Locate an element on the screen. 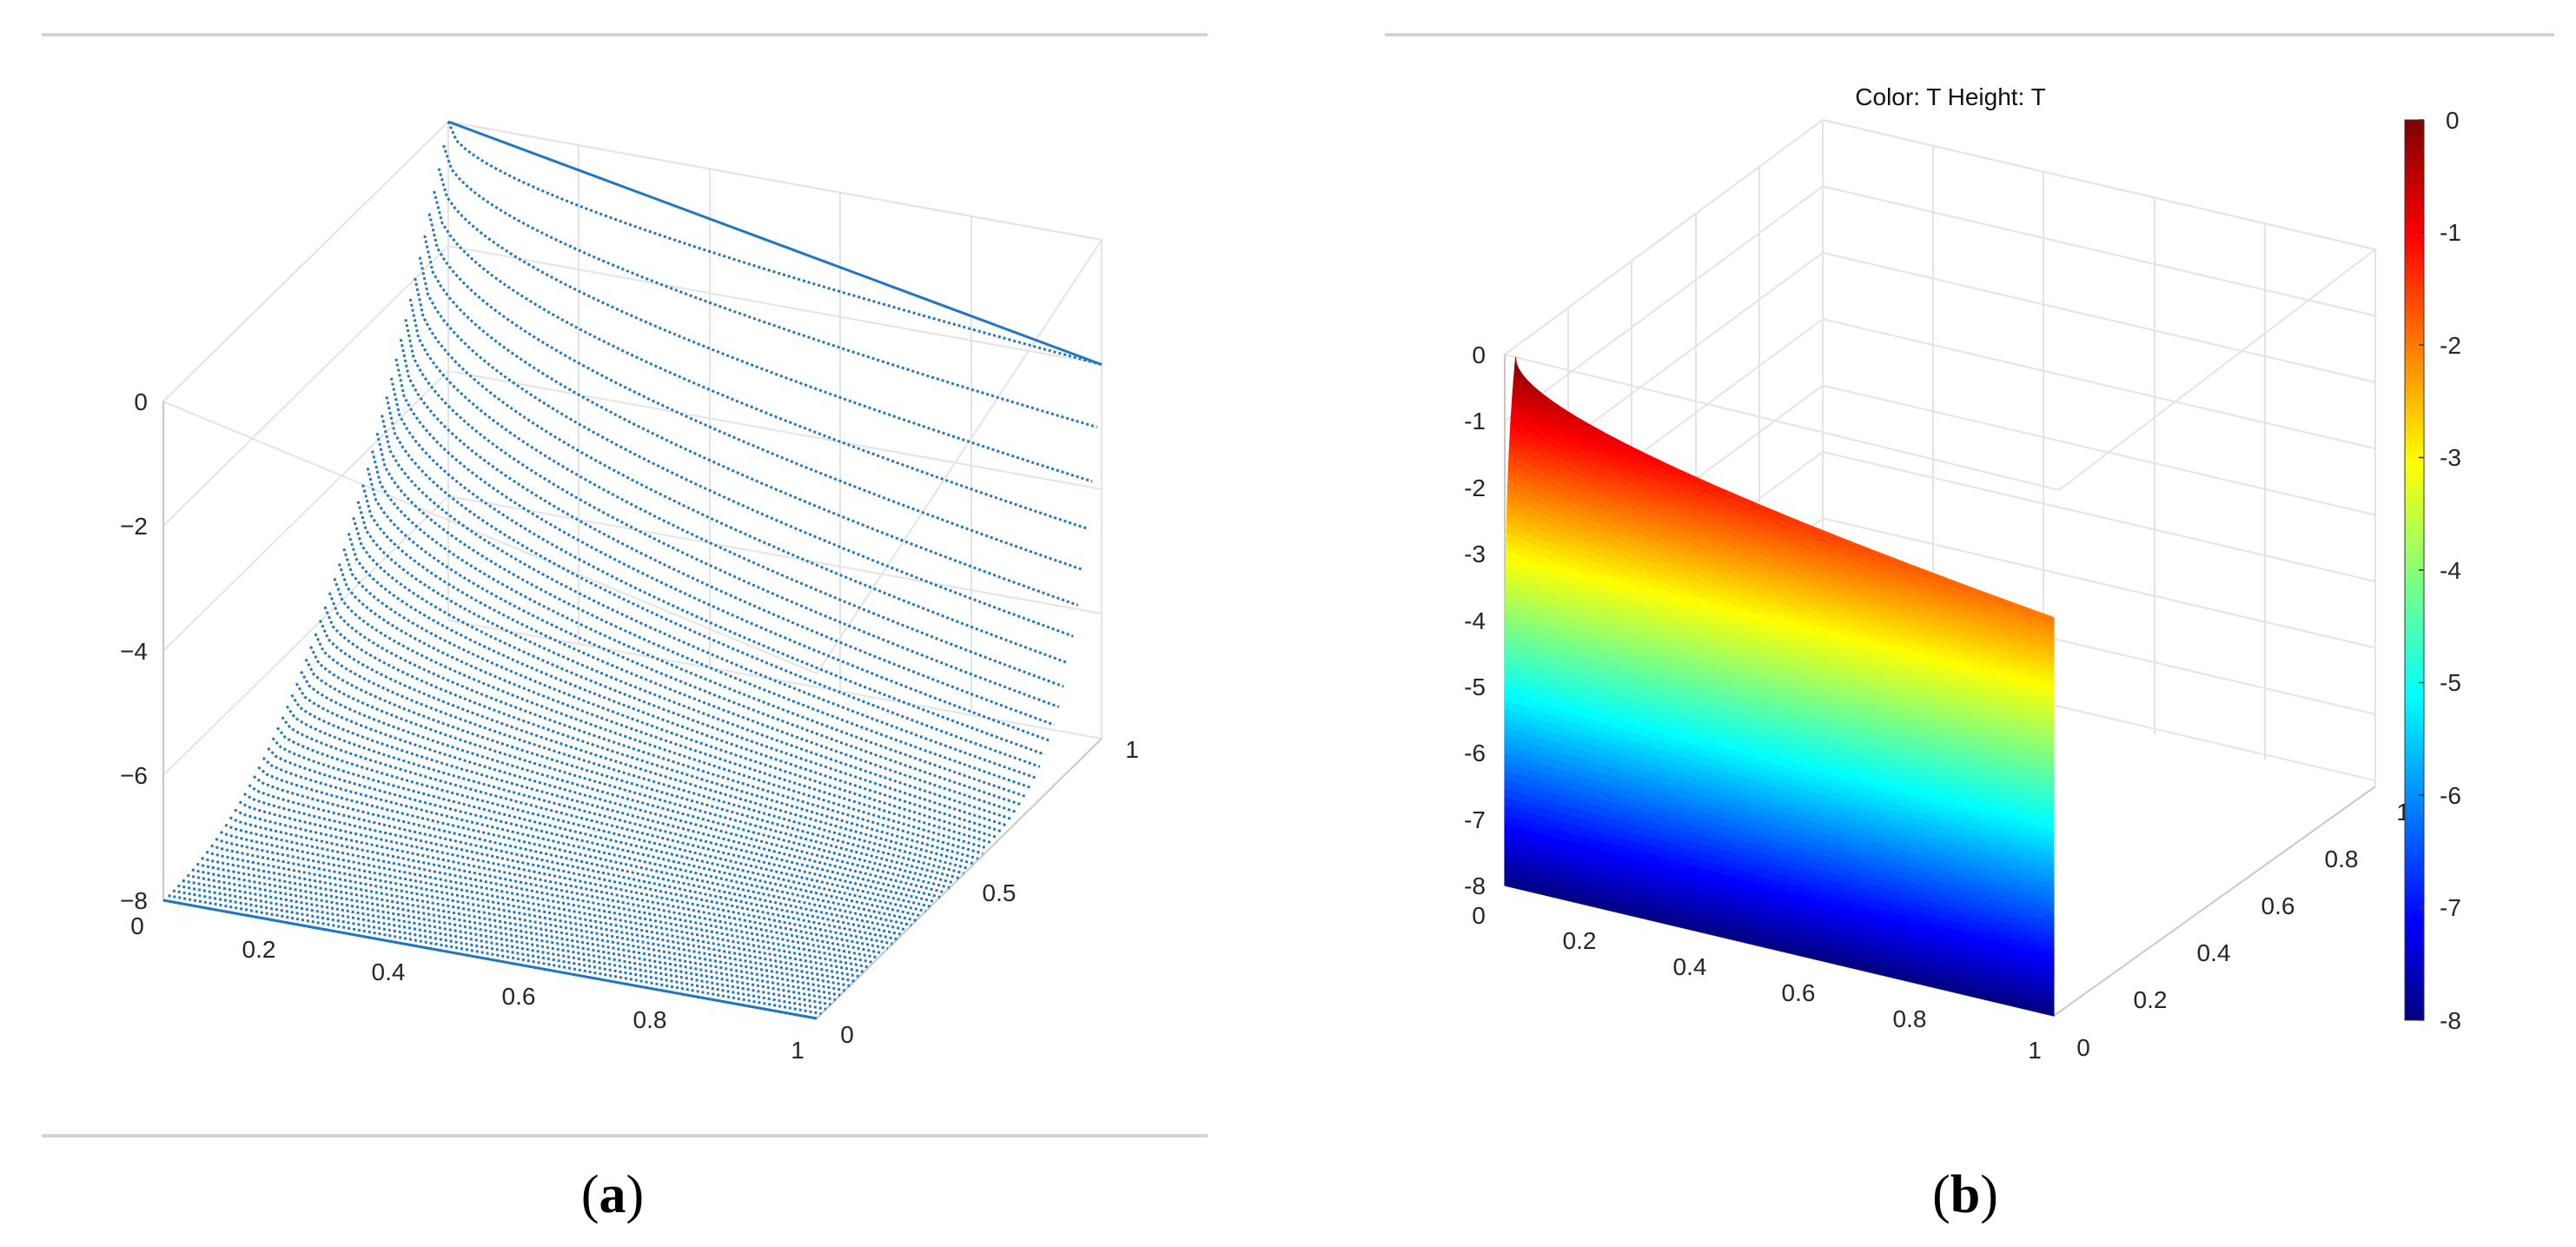 Image resolution: width=2576 pixels, height=1247 pixels. panel-b-caption: (b) is located at coordinates (1965, 1194).